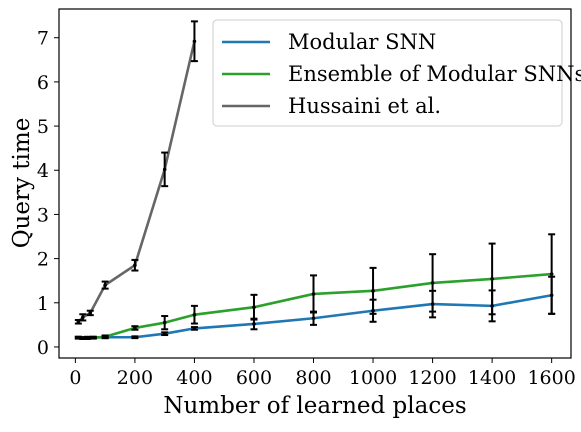 The image size is (581, 432). I want to click on y-tick-label: 1, so click(43, 304).